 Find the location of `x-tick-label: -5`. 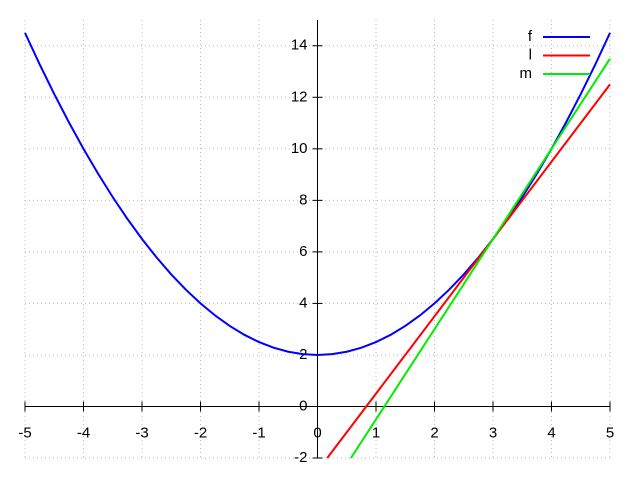

x-tick-label: -5 is located at coordinates (24, 432).